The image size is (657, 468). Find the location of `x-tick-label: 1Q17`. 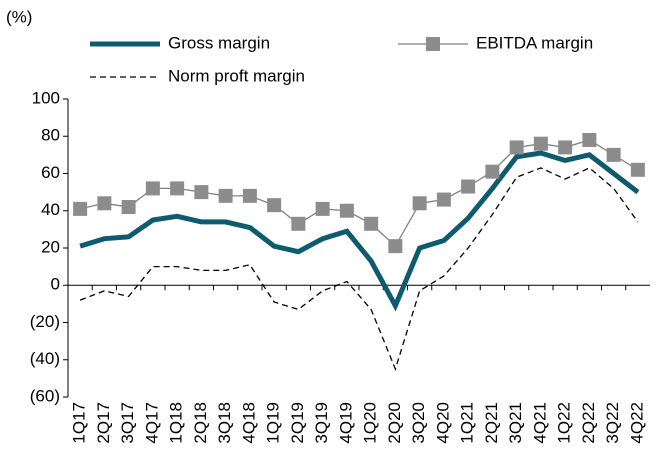

x-tick-label: 1Q17 is located at coordinates (79, 423).